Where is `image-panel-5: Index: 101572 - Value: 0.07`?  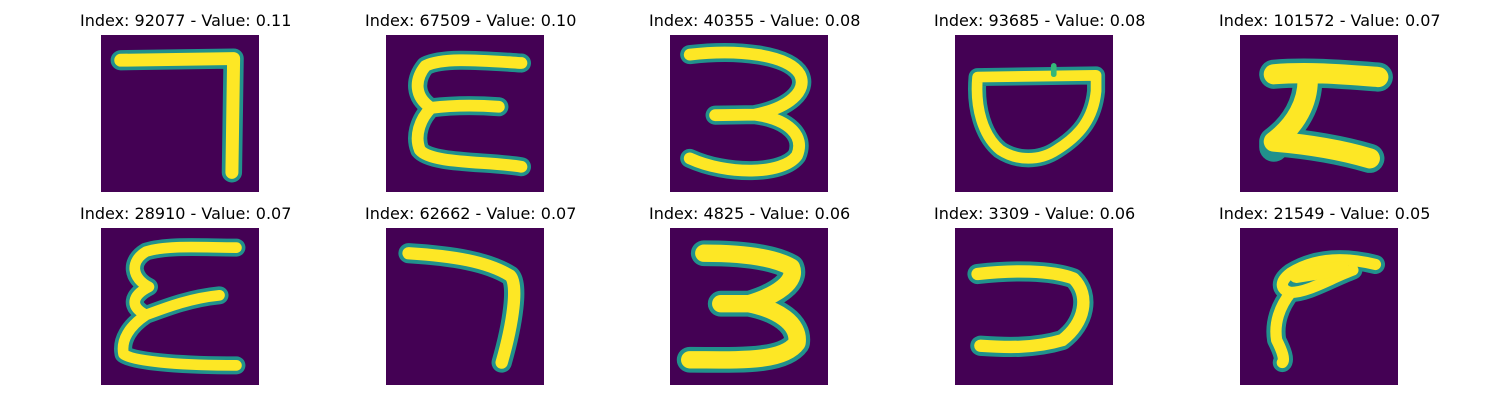 image-panel-5: Index: 101572 - Value: 0.07 is located at coordinates (1330, 101).